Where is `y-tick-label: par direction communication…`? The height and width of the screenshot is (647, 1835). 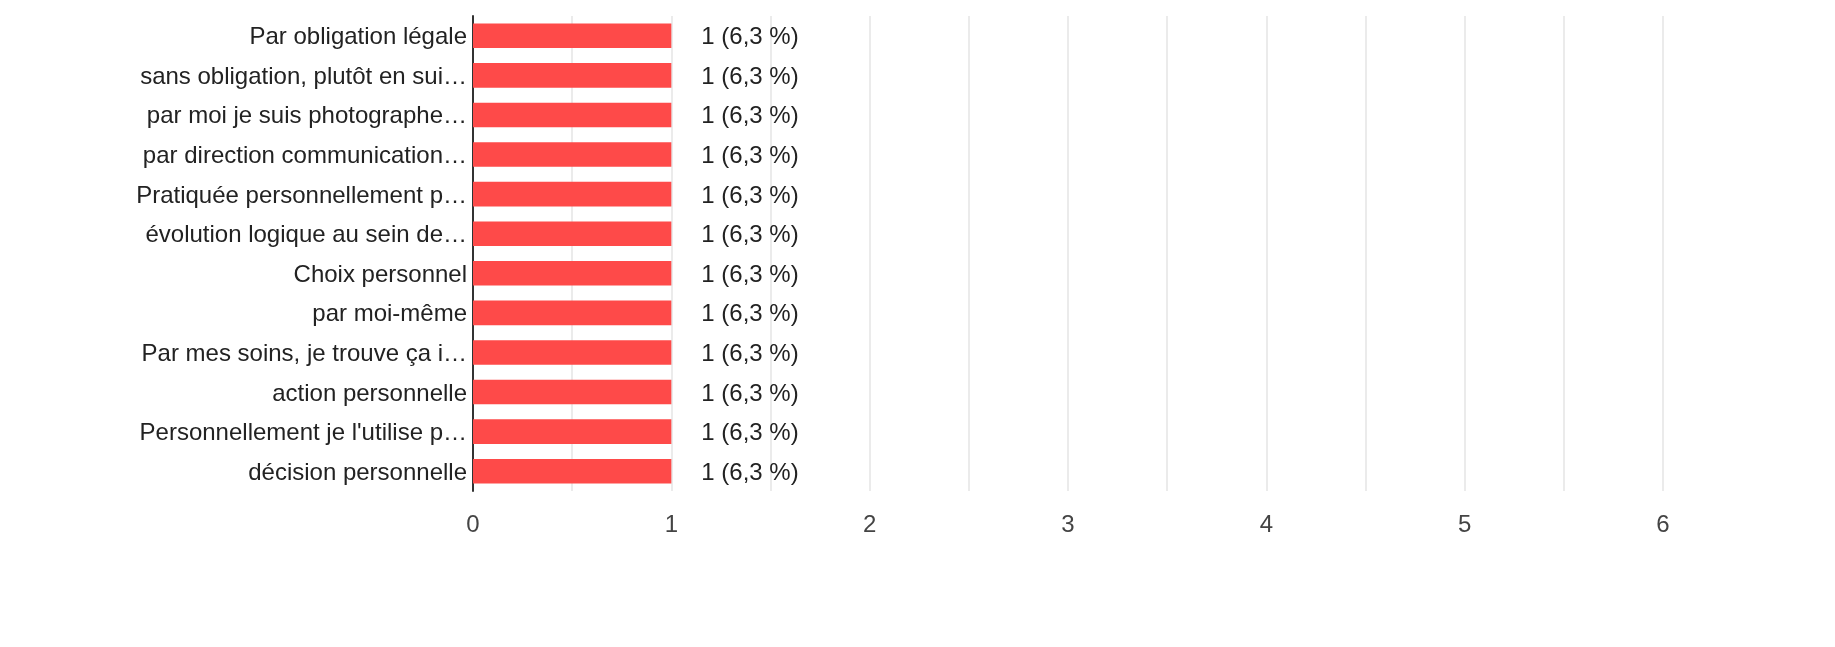 y-tick-label: par direction communication… is located at coordinates (304, 155).